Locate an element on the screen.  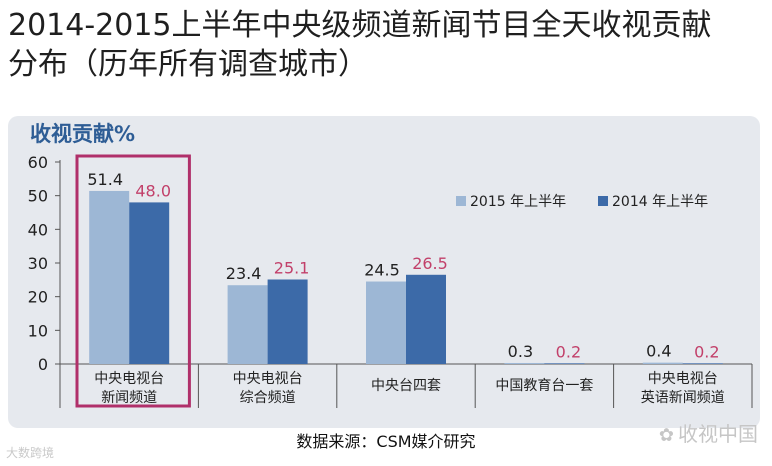
category-label: 英语新闻频道 is located at coordinates (683, 397).